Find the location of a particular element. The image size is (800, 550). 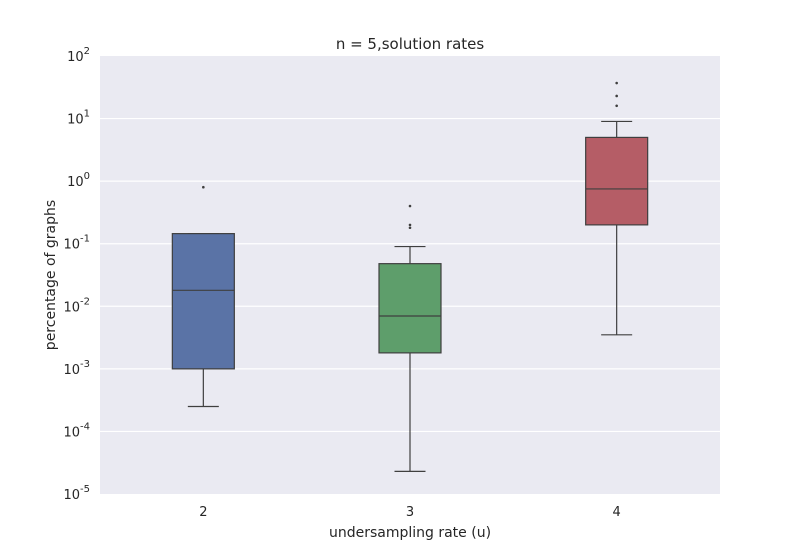

y-tick-label: 10⁰ is located at coordinates (78, 180).